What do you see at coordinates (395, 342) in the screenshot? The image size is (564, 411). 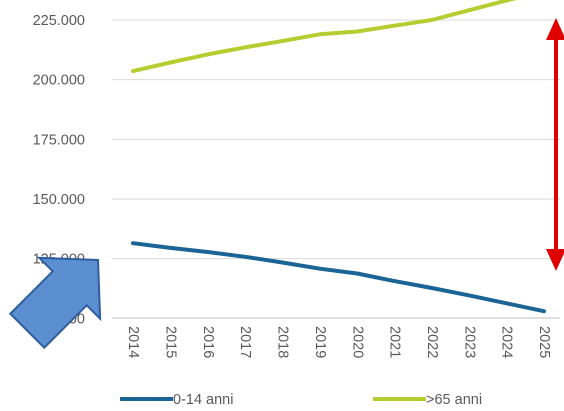 I see `x-tick-label: 2021` at bounding box center [395, 342].